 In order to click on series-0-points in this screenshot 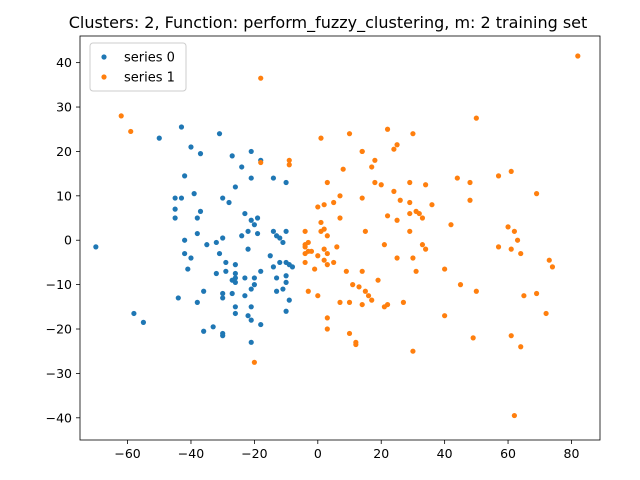, I will do `click(194, 234)`.